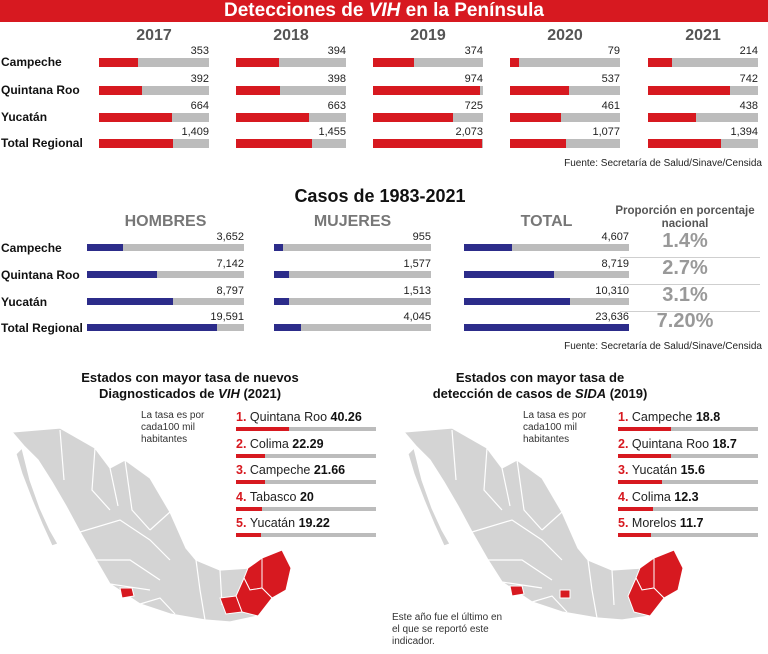 This screenshot has width=768, height=654. What do you see at coordinates (691, 523) in the screenshot?
I see `rank-value: 11.7` at bounding box center [691, 523].